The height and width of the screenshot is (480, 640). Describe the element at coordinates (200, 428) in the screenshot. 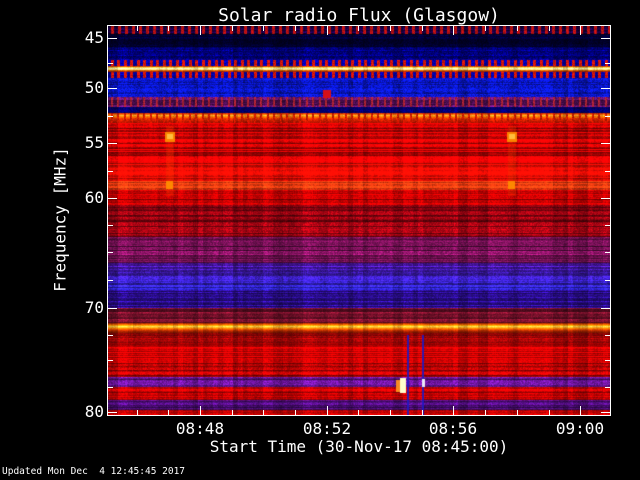

I see `x-tick-label: 08:48` at that location.